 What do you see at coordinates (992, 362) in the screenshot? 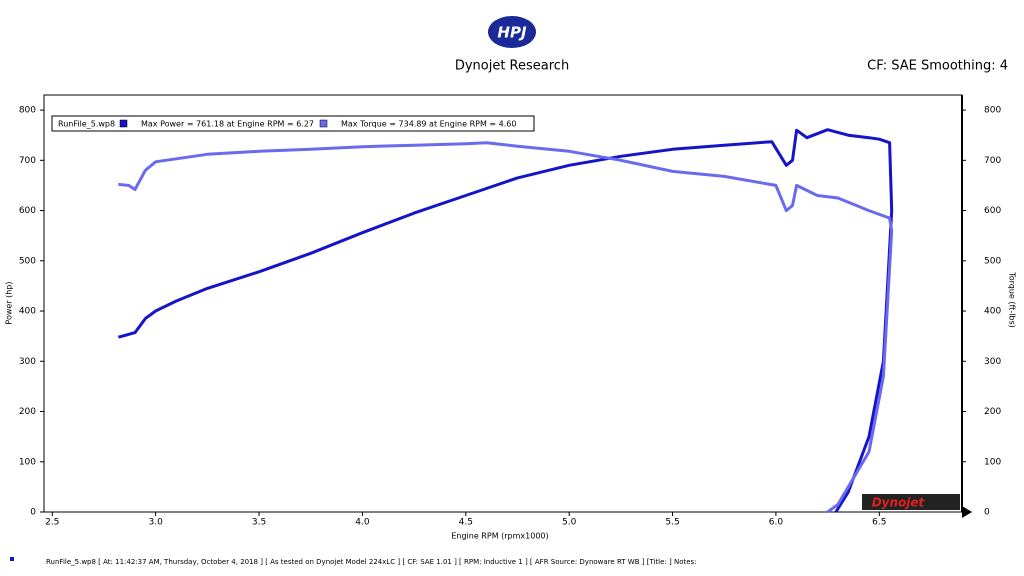
I see `y2-tick-label: 300` at bounding box center [992, 362].